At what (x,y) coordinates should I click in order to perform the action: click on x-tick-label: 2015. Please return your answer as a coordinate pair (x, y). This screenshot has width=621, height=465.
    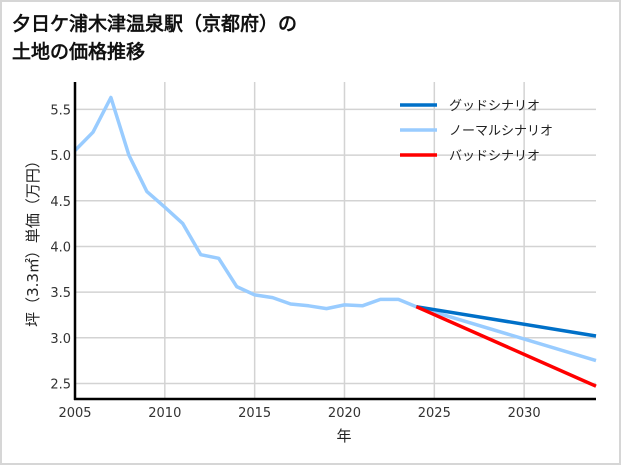
    Looking at the image, I should click on (254, 413).